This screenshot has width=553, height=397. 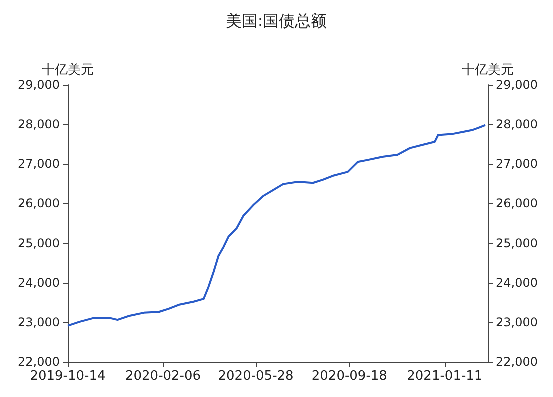 I want to click on y2-tick-label: 27,000, so click(x=517, y=164).